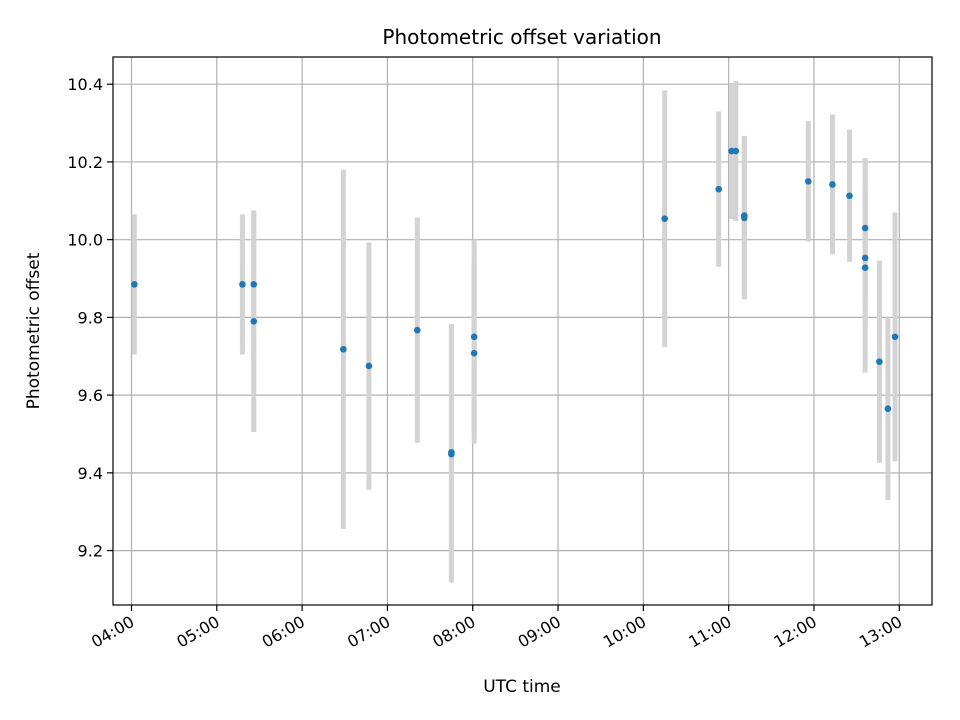  Describe the element at coordinates (521, 37) in the screenshot. I see `chart-title: Photometric offset variation` at that location.